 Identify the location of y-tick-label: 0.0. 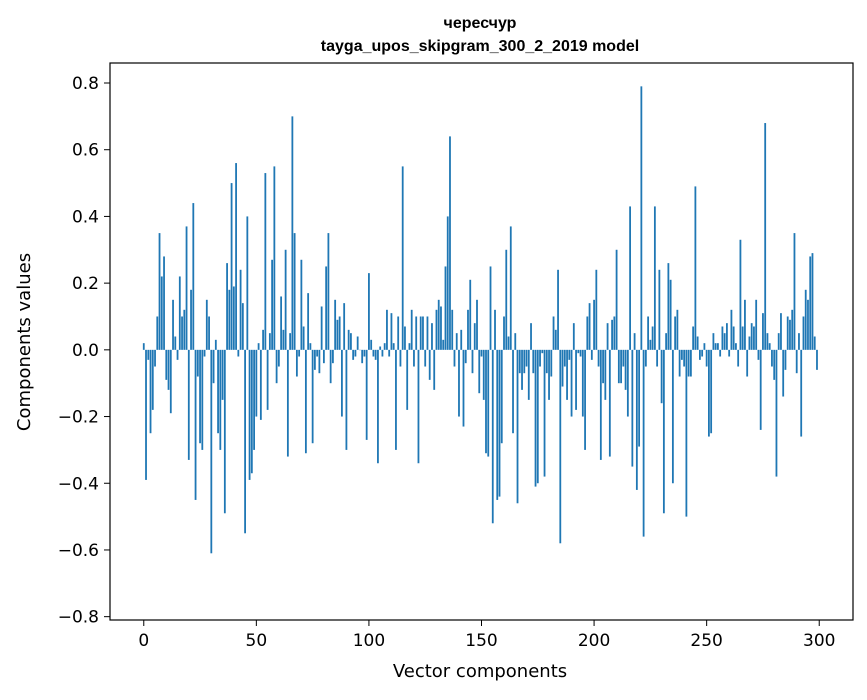
(85, 351).